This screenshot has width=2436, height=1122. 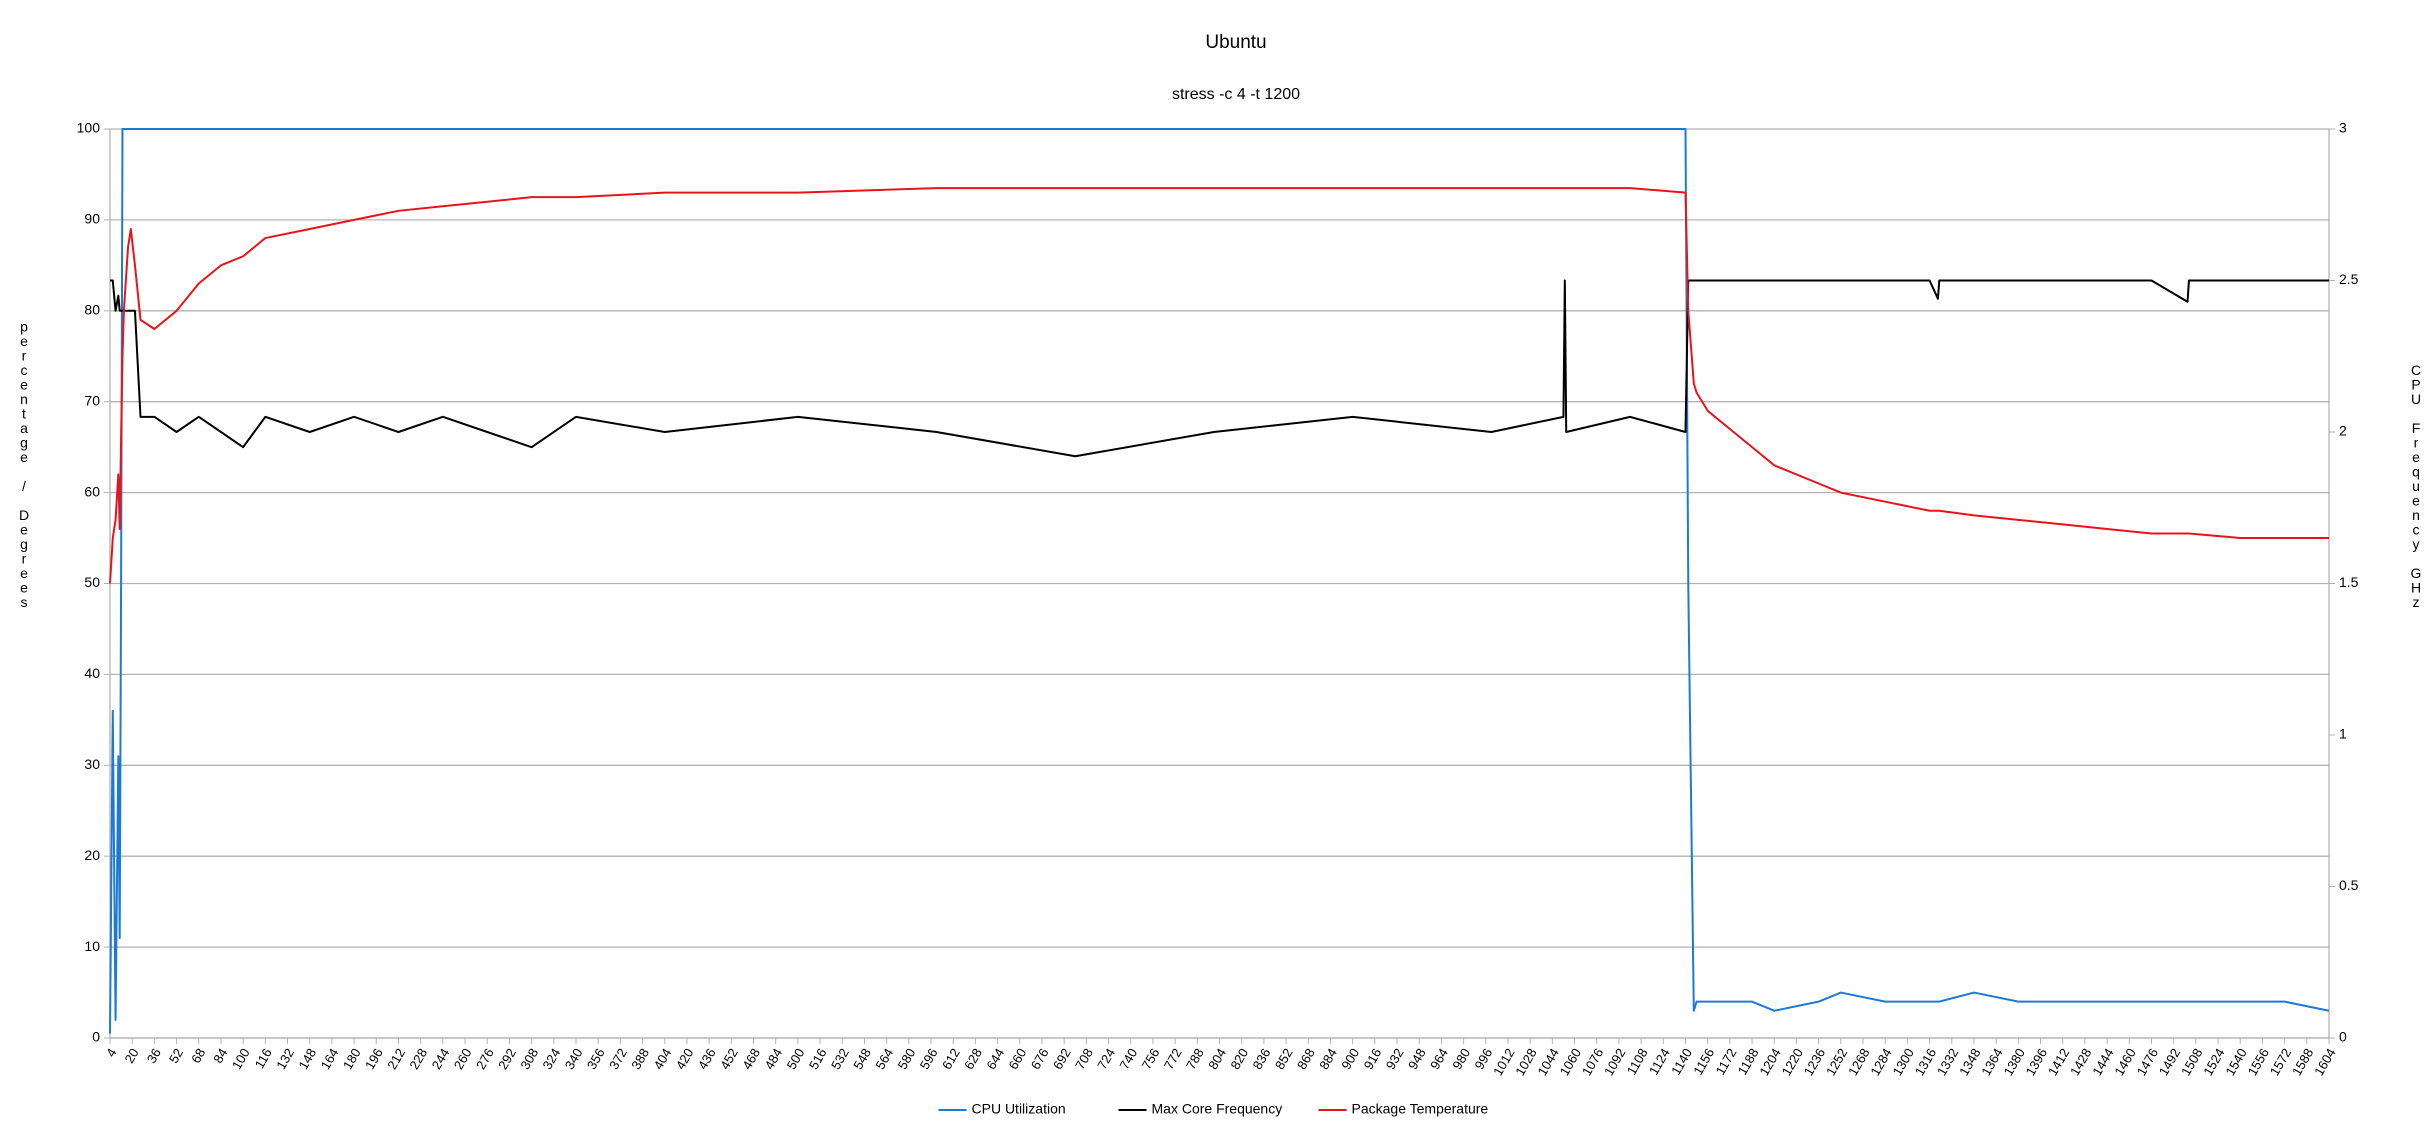 I want to click on x-tick-label: 1476, so click(x=2147, y=1062).